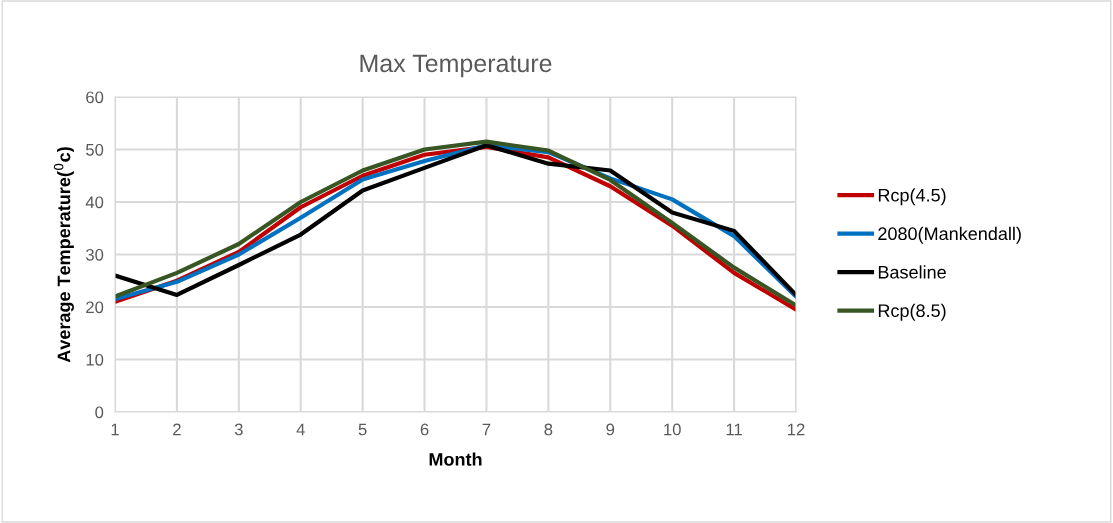  I want to click on y-tick-label: 50, so click(95, 149).